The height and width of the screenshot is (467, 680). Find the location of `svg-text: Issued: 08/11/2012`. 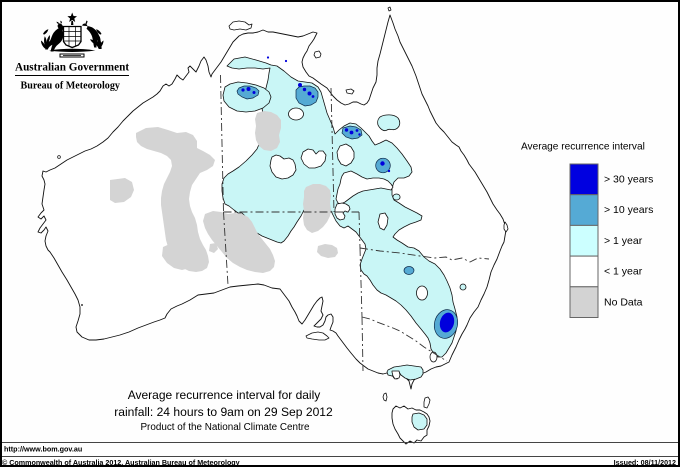

svg-text: Issued: 08/11/2012 is located at coordinates (645, 463).